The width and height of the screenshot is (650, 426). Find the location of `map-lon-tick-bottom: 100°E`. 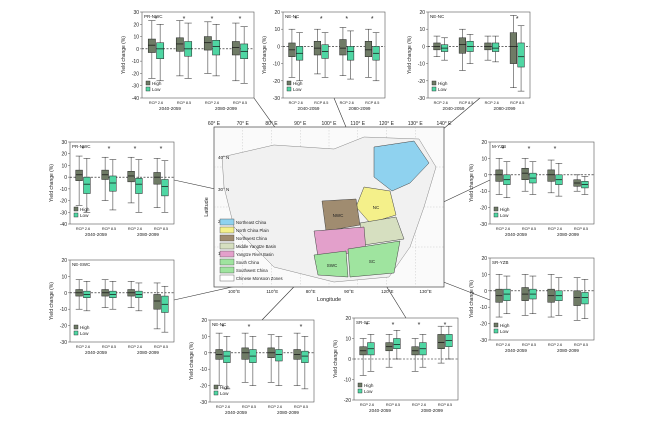

map-lon-tick-bottom: 100°E is located at coordinates (234, 291).